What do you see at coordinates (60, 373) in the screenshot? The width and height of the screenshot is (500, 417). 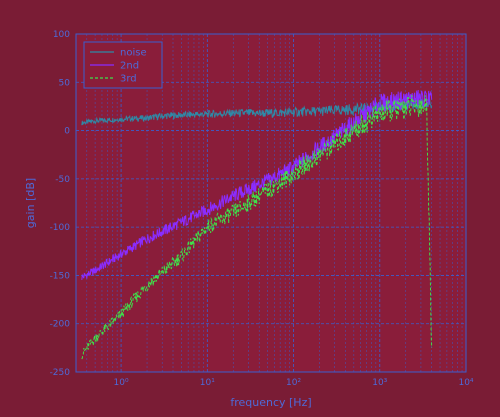 I see `y-tick-label: -250` at bounding box center [60, 373].